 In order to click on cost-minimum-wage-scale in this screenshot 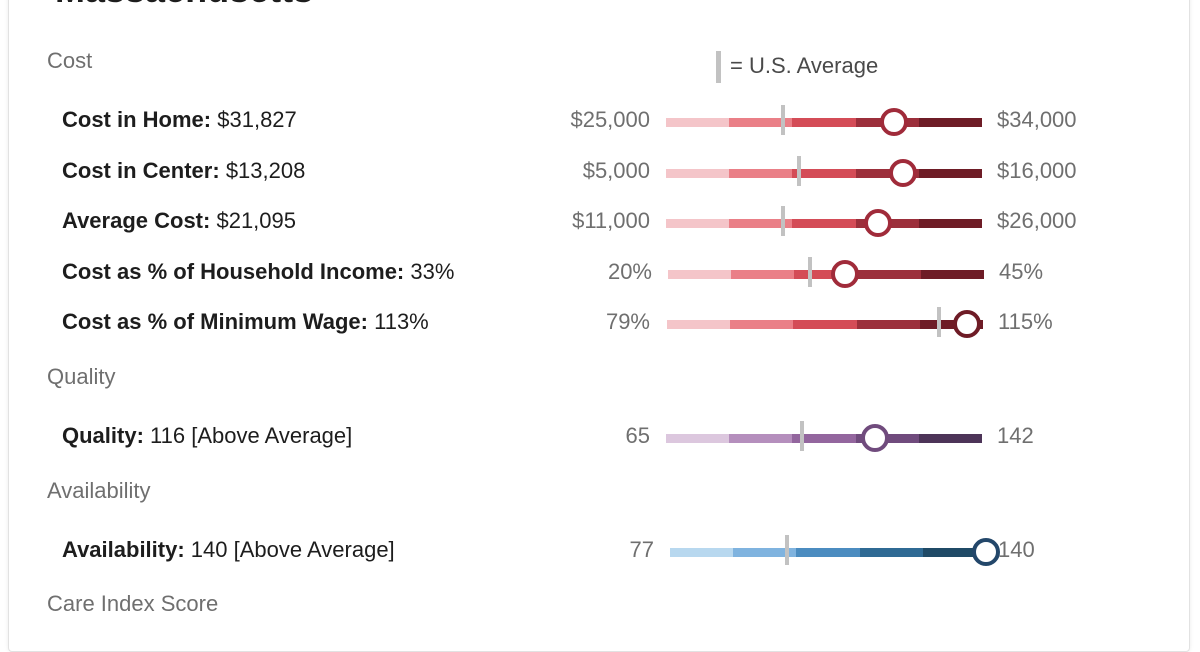, I will do `click(825, 324)`.